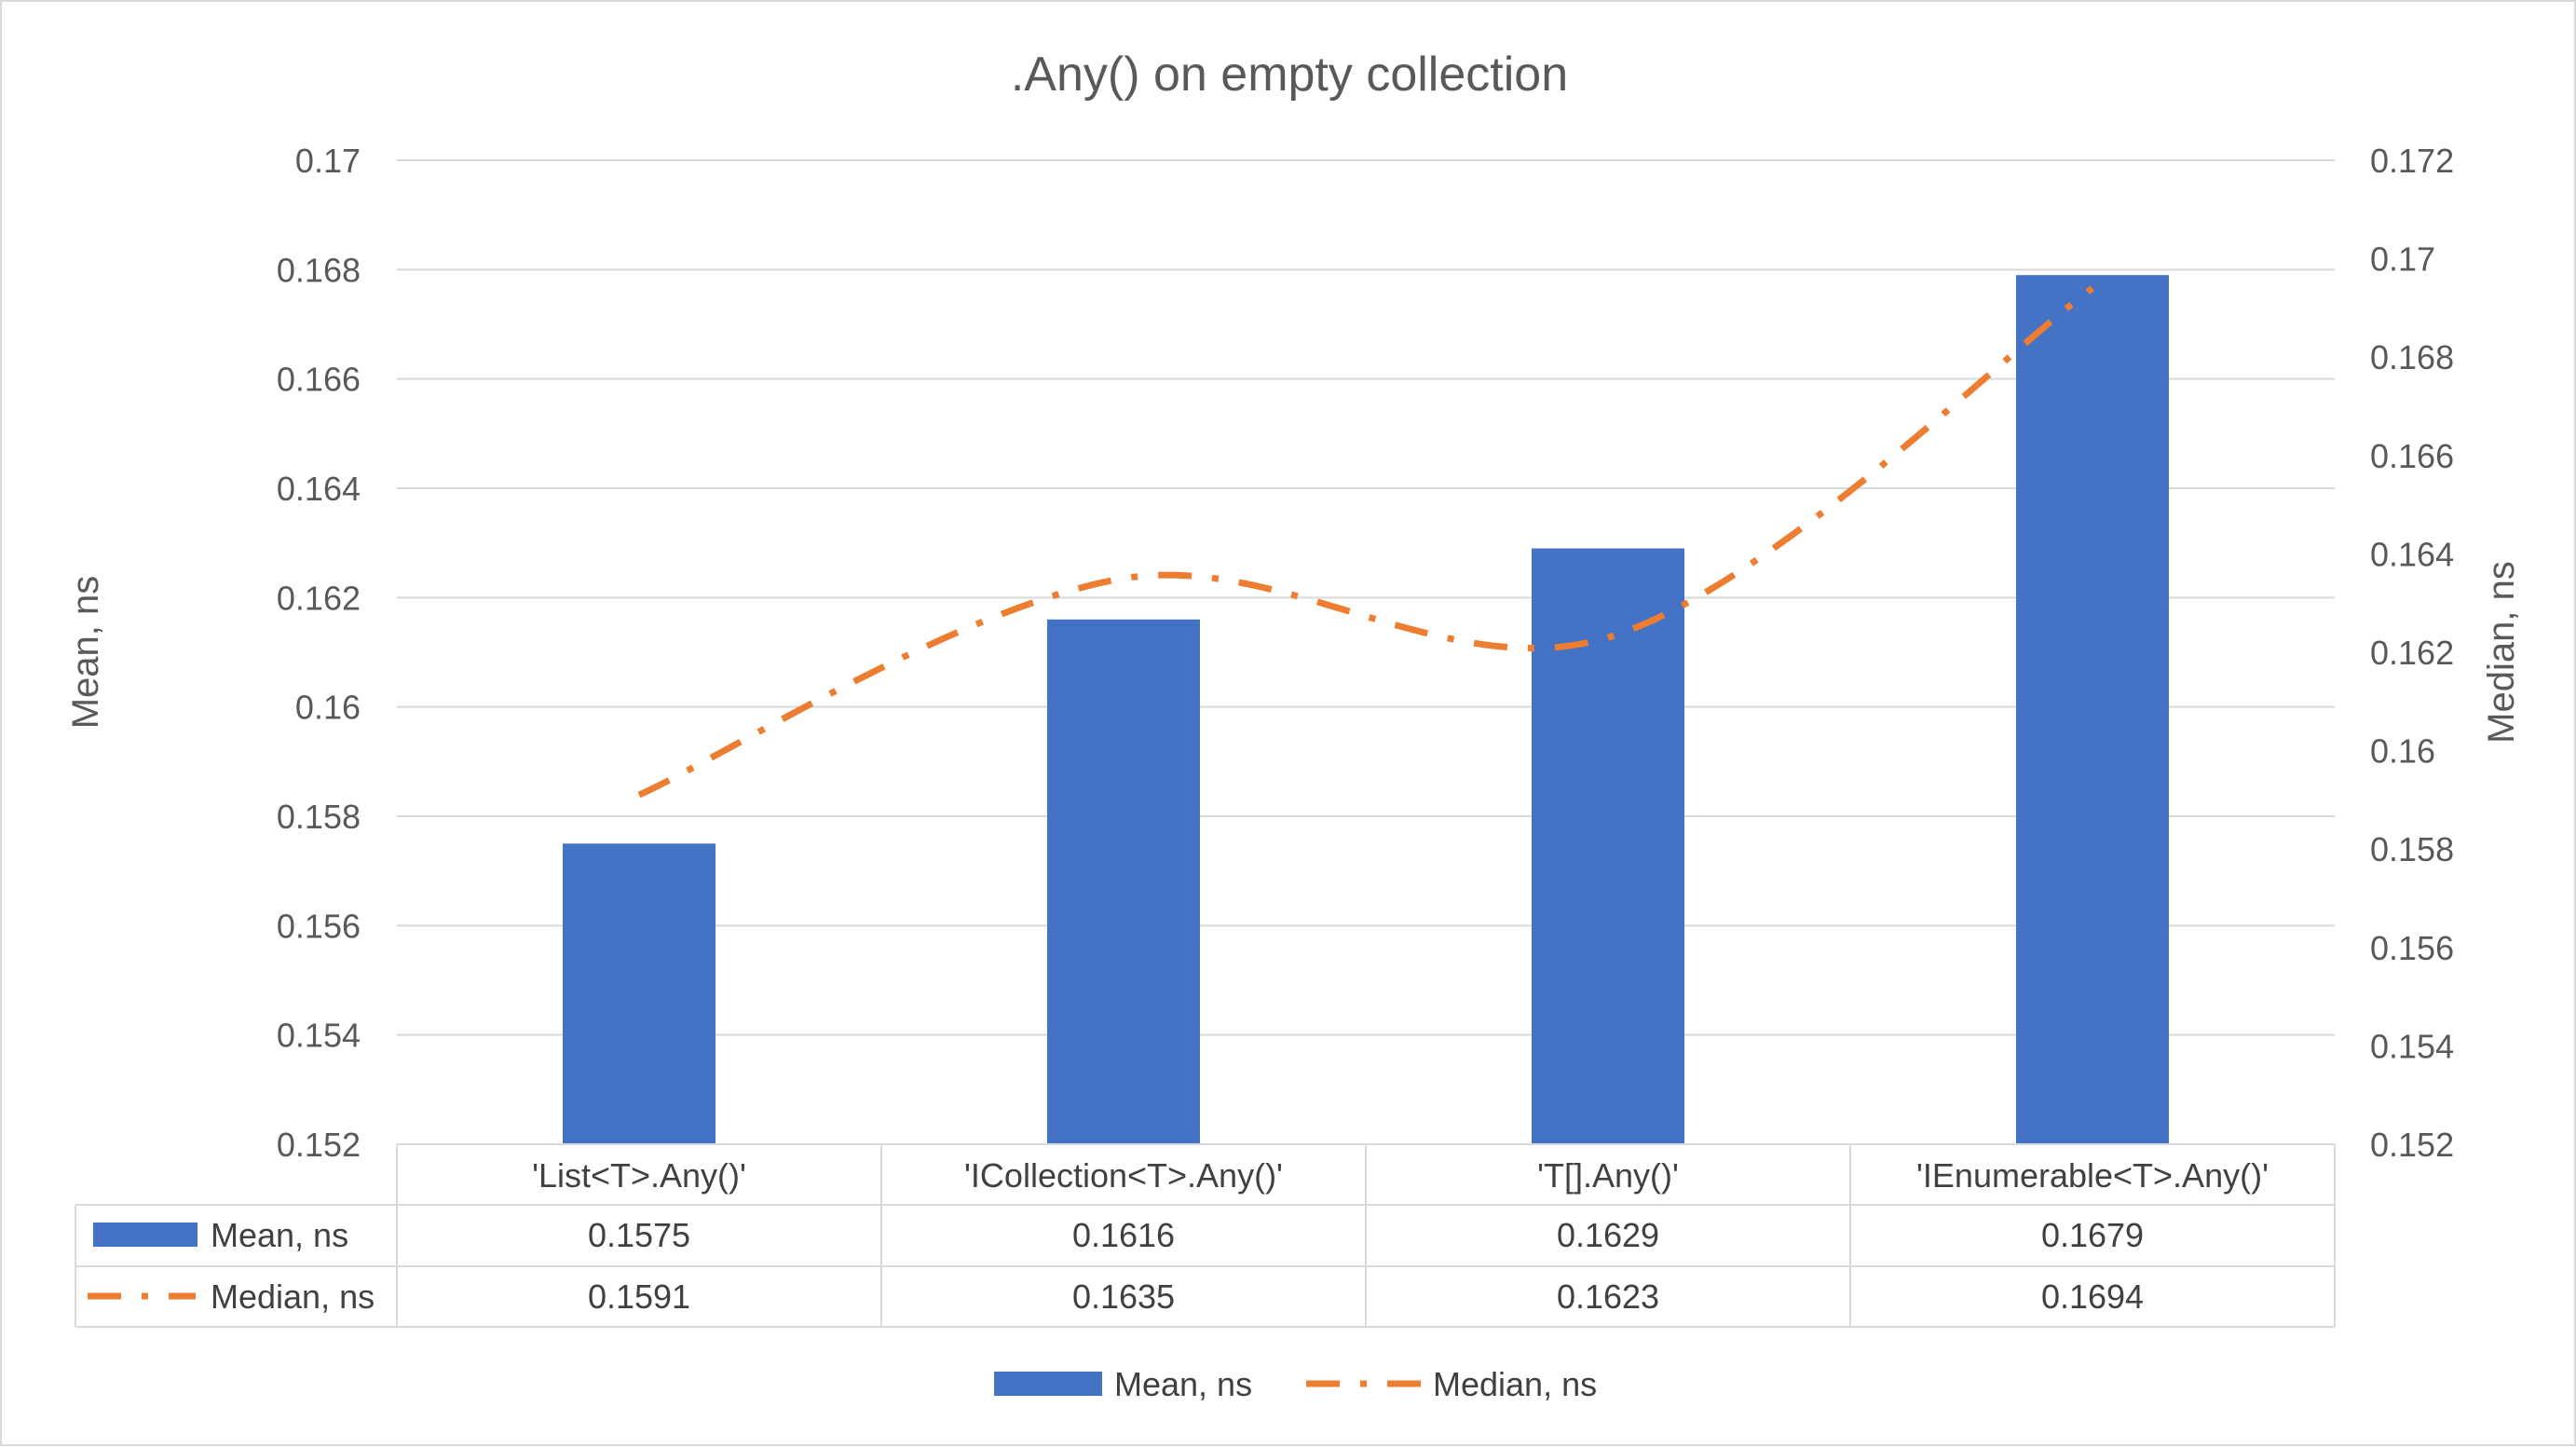 The height and width of the screenshot is (1448, 2576). Describe the element at coordinates (319, 598) in the screenshot. I see `left-tick-label: 0.162` at that location.